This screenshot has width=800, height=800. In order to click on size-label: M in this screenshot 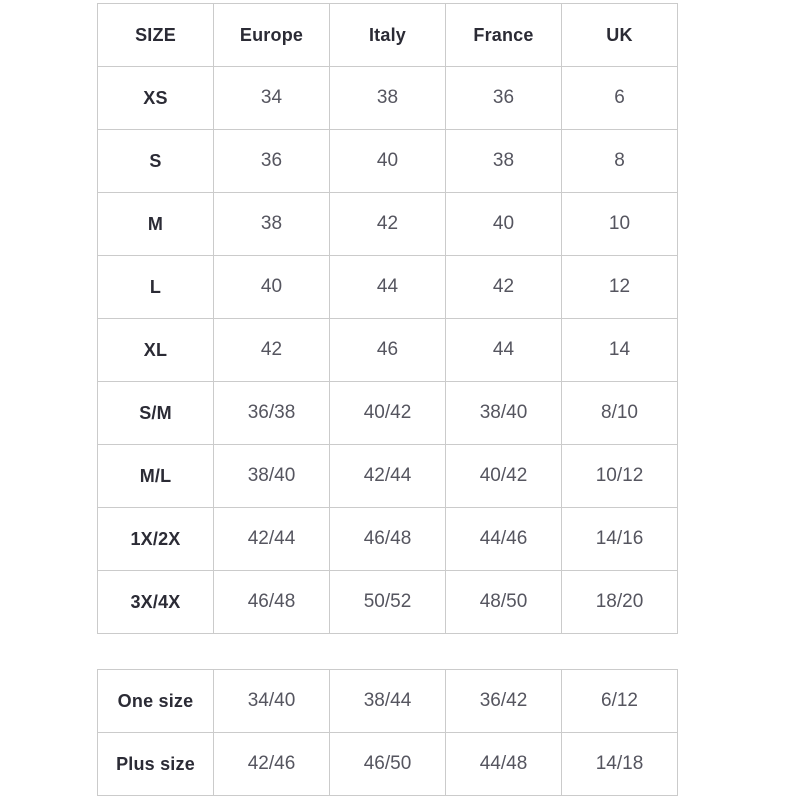, I will do `click(155, 224)`.